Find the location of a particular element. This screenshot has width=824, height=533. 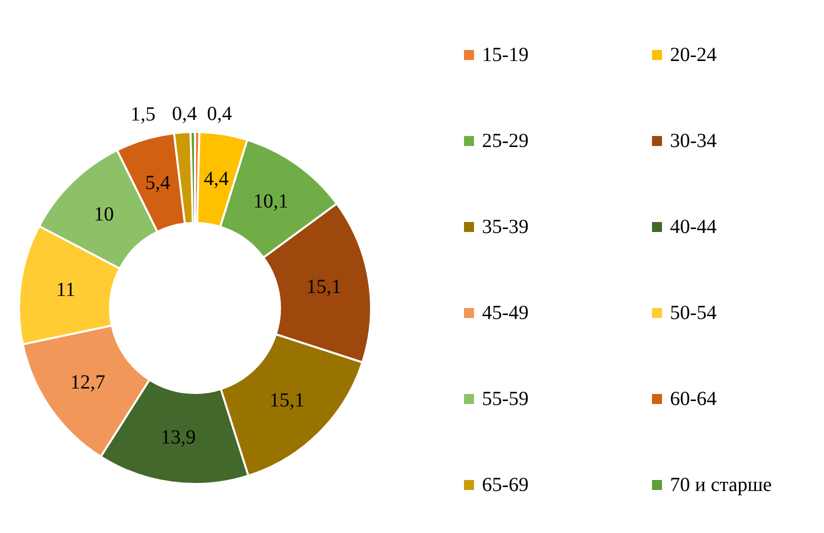

data-label: 13,9 is located at coordinates (178, 437).